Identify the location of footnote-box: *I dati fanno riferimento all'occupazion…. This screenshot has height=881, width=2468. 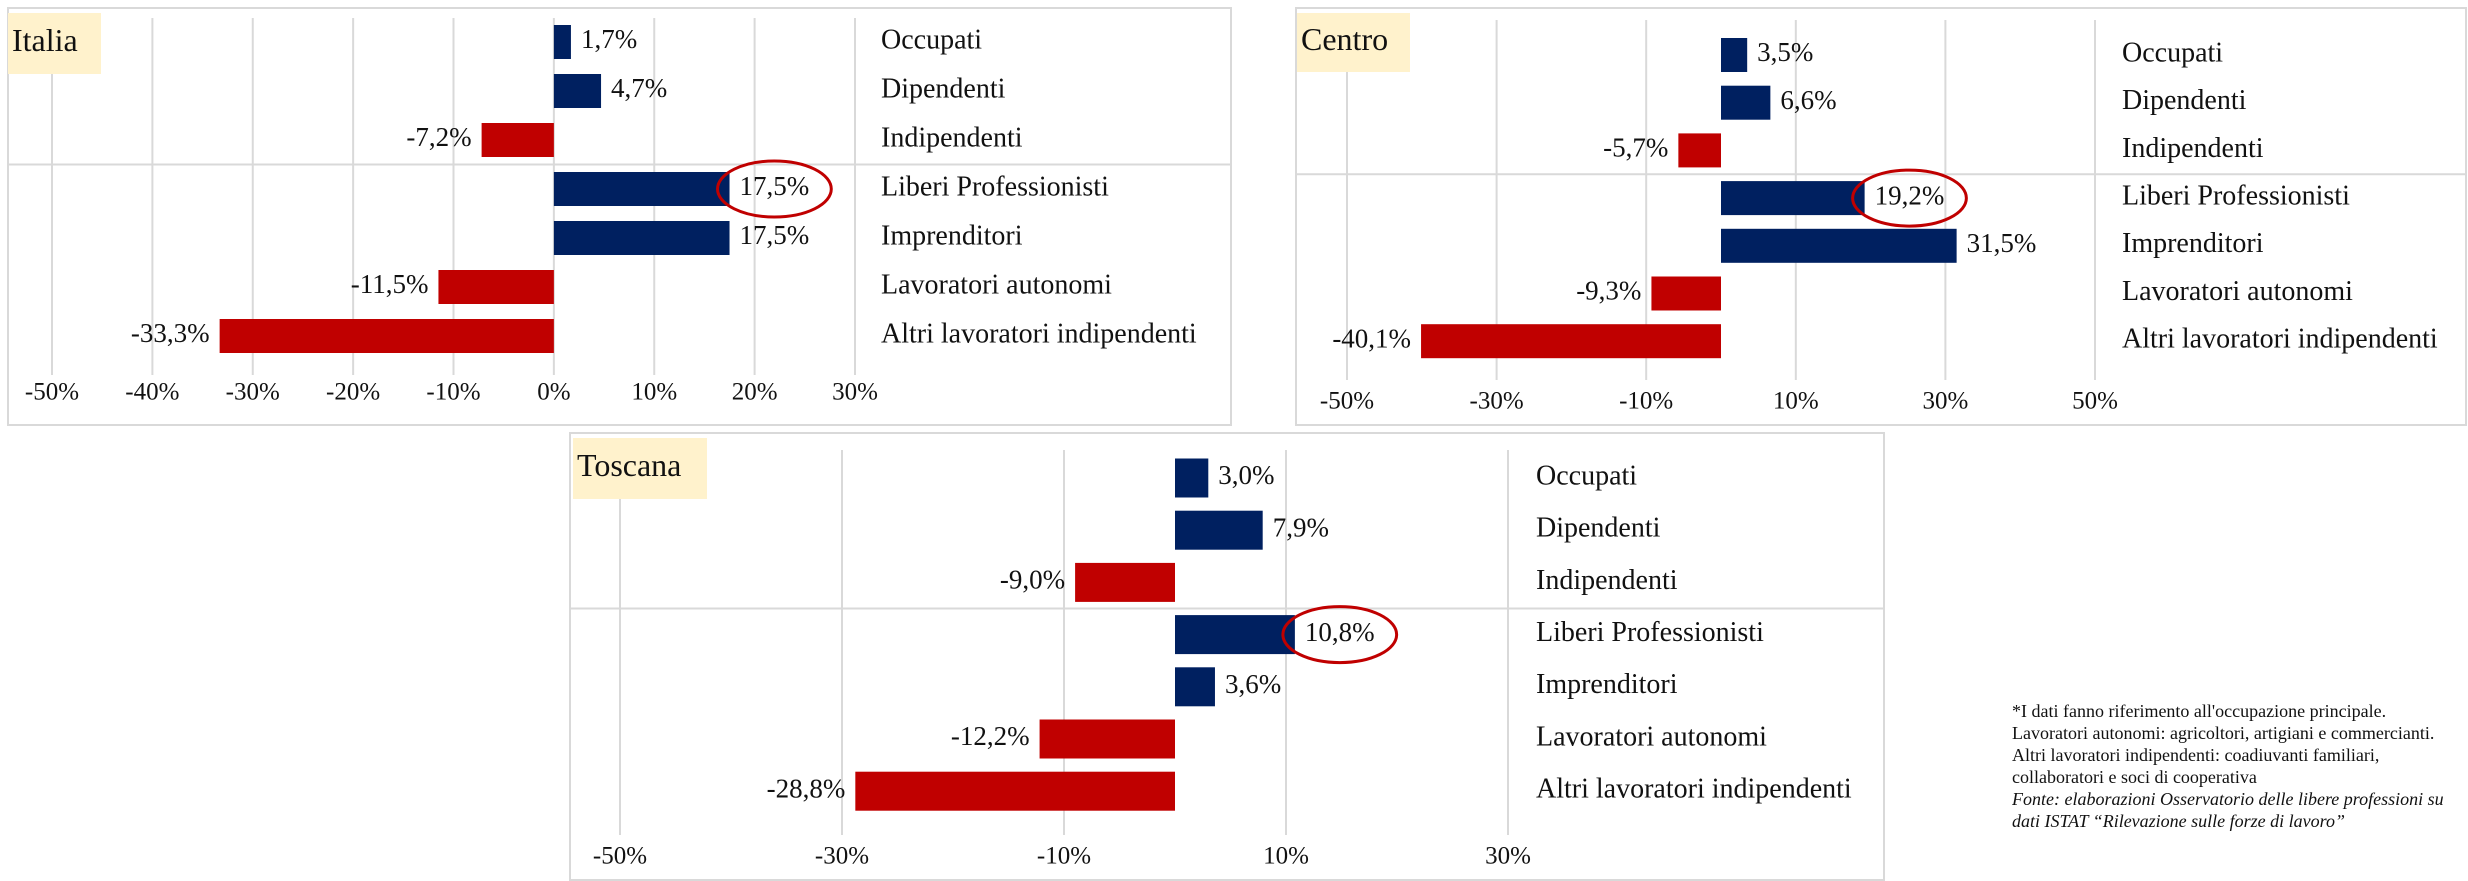
(2237, 766).